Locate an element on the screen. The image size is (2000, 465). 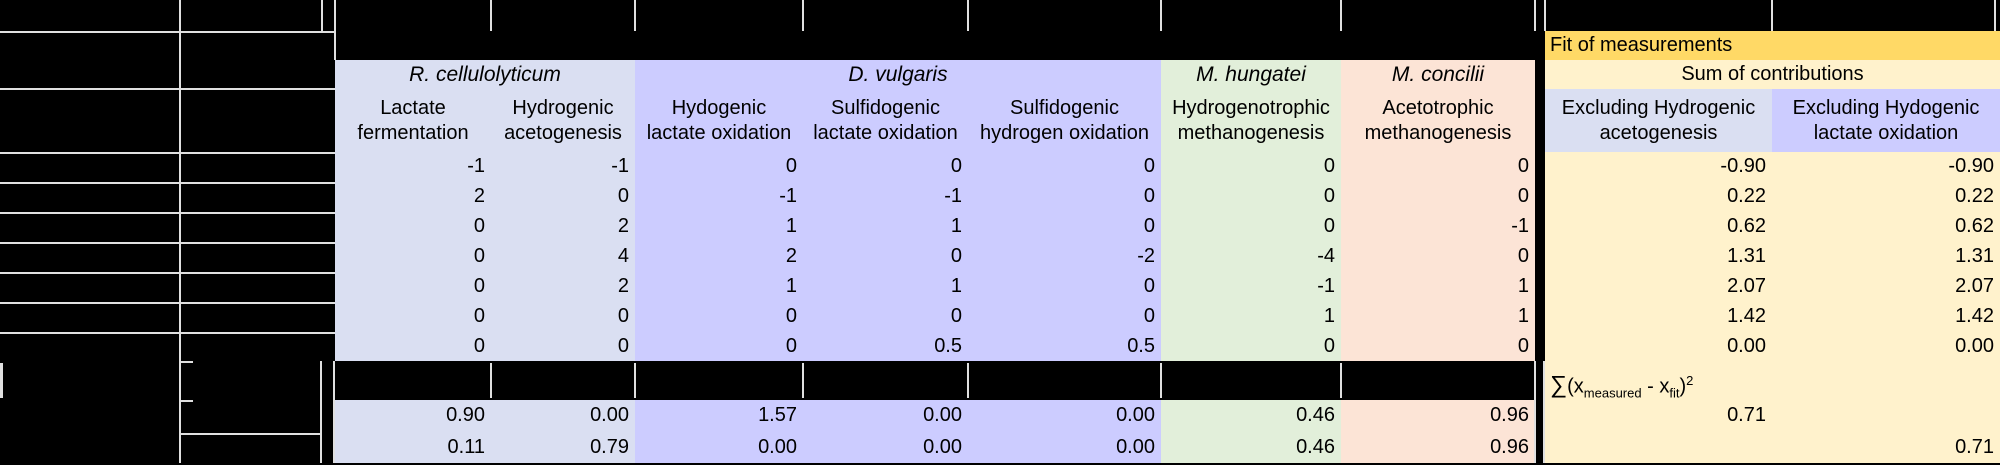
fit-header-excluding-hydrogenic-acetogenesis: Excluding Hydrogenic acetogenesis is located at coordinates (1658, 120).